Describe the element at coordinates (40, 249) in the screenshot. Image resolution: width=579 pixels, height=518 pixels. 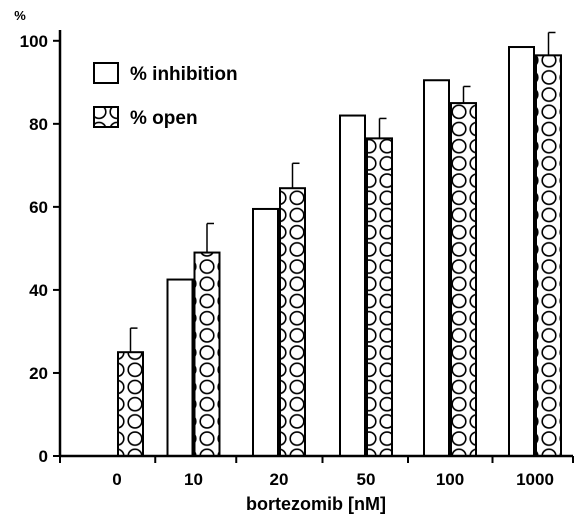
I see `y-axis-ticks: 0 20 40 60 80 100` at that location.